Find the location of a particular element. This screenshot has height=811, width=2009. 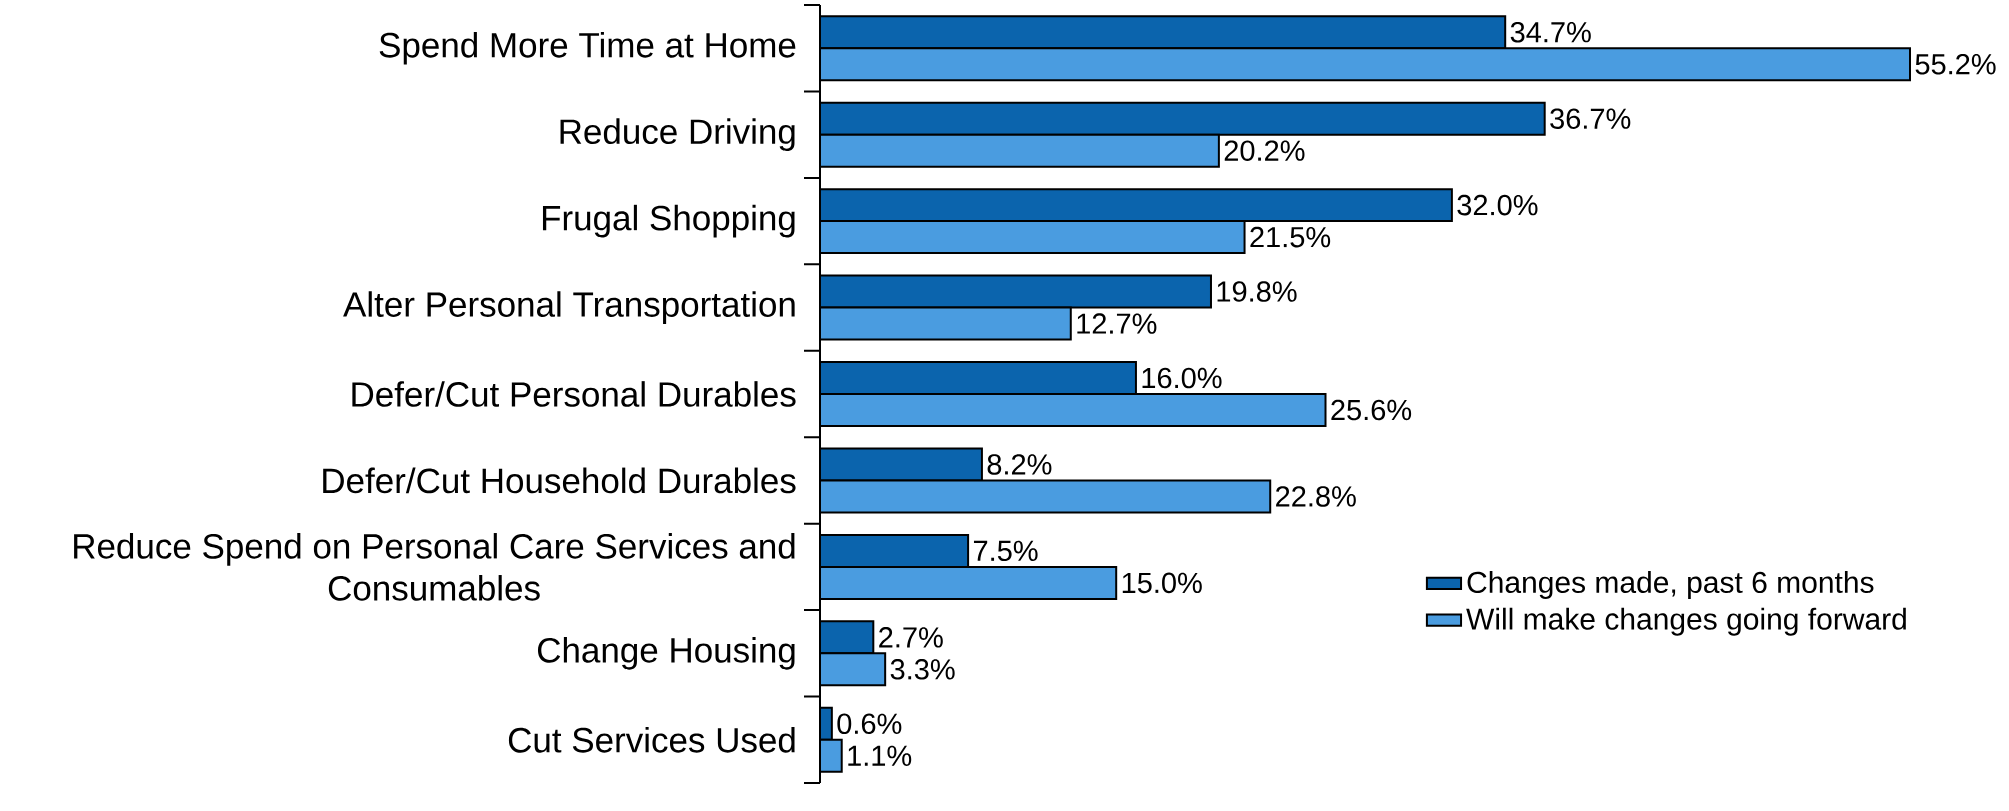

legend-label: Will make changes going forward is located at coordinates (1686, 621).